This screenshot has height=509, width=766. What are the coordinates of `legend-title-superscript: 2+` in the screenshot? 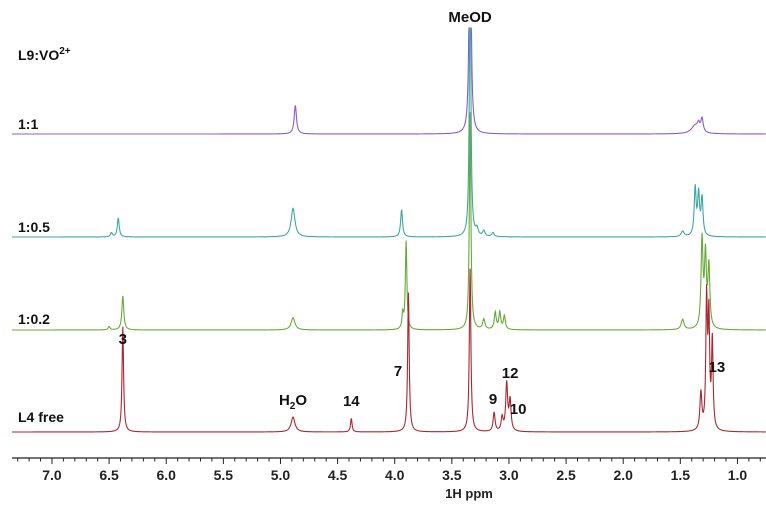 It's located at (65, 51).